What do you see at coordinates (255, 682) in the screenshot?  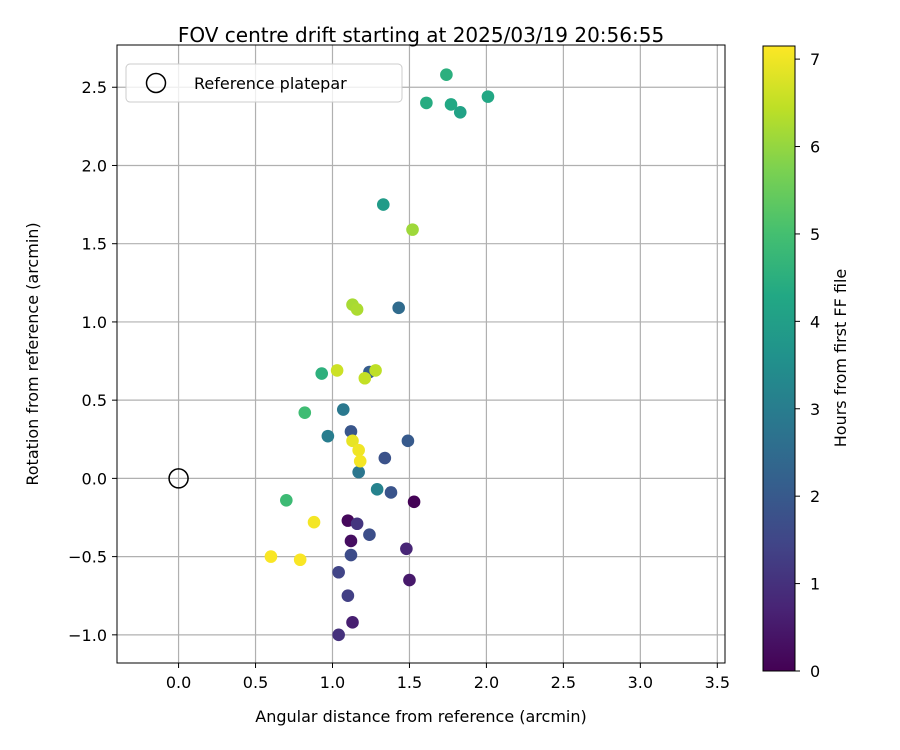 I see `x-tick-label: 0.5` at bounding box center [255, 682].